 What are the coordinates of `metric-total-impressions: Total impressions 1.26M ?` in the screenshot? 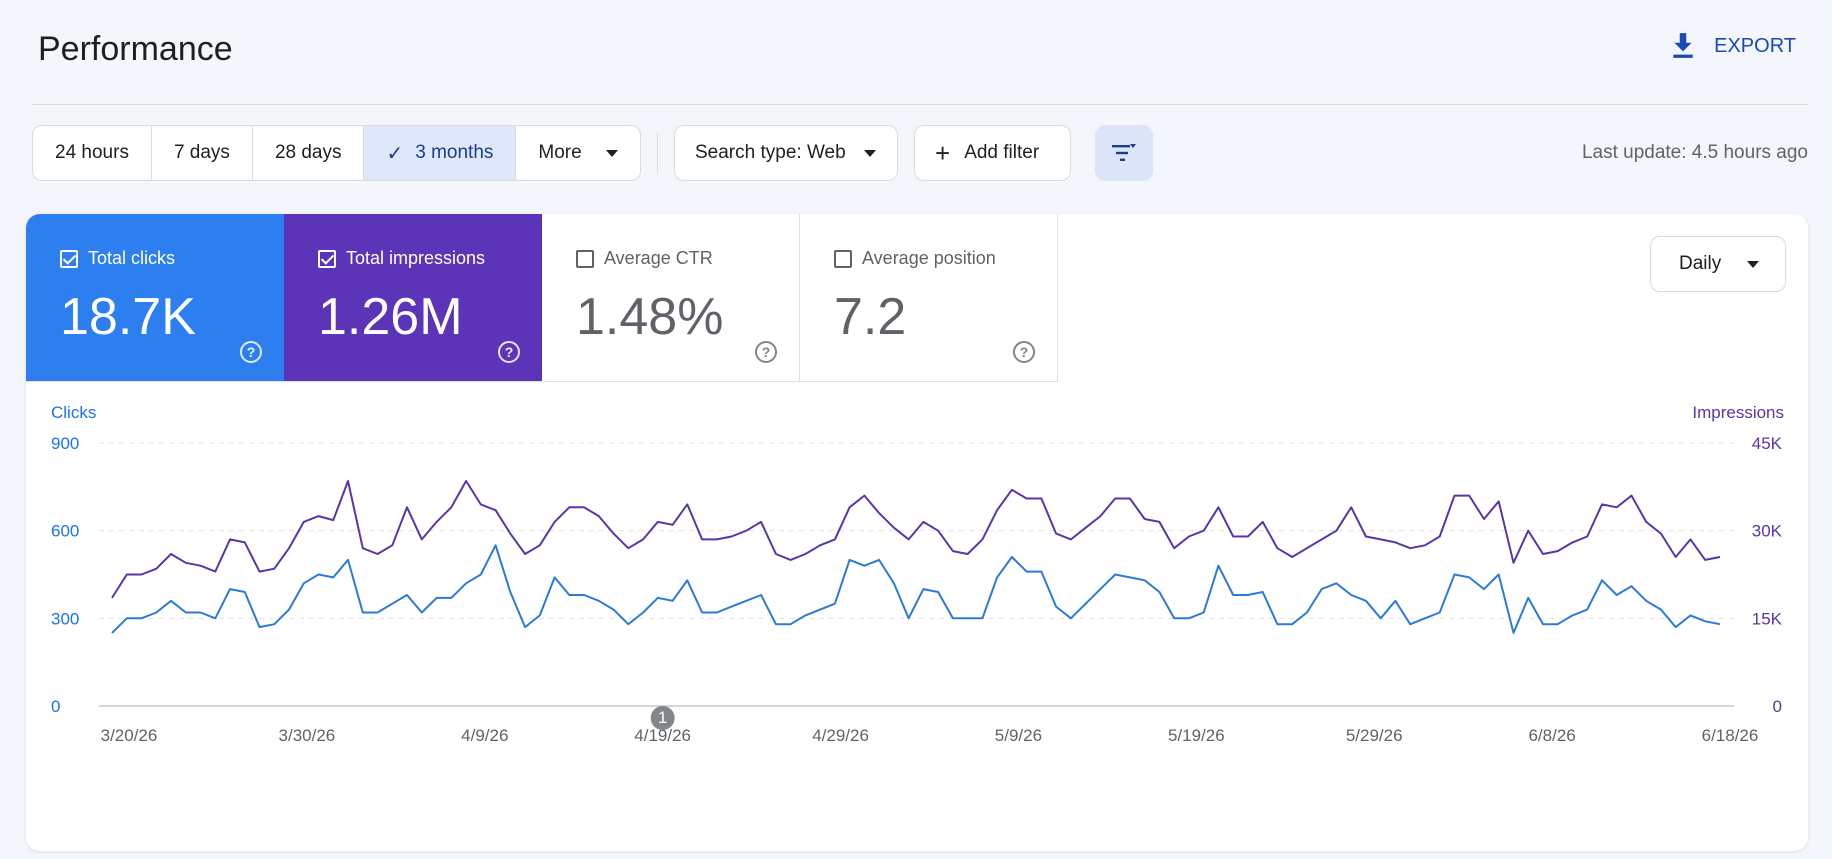 It's located at (413, 298).